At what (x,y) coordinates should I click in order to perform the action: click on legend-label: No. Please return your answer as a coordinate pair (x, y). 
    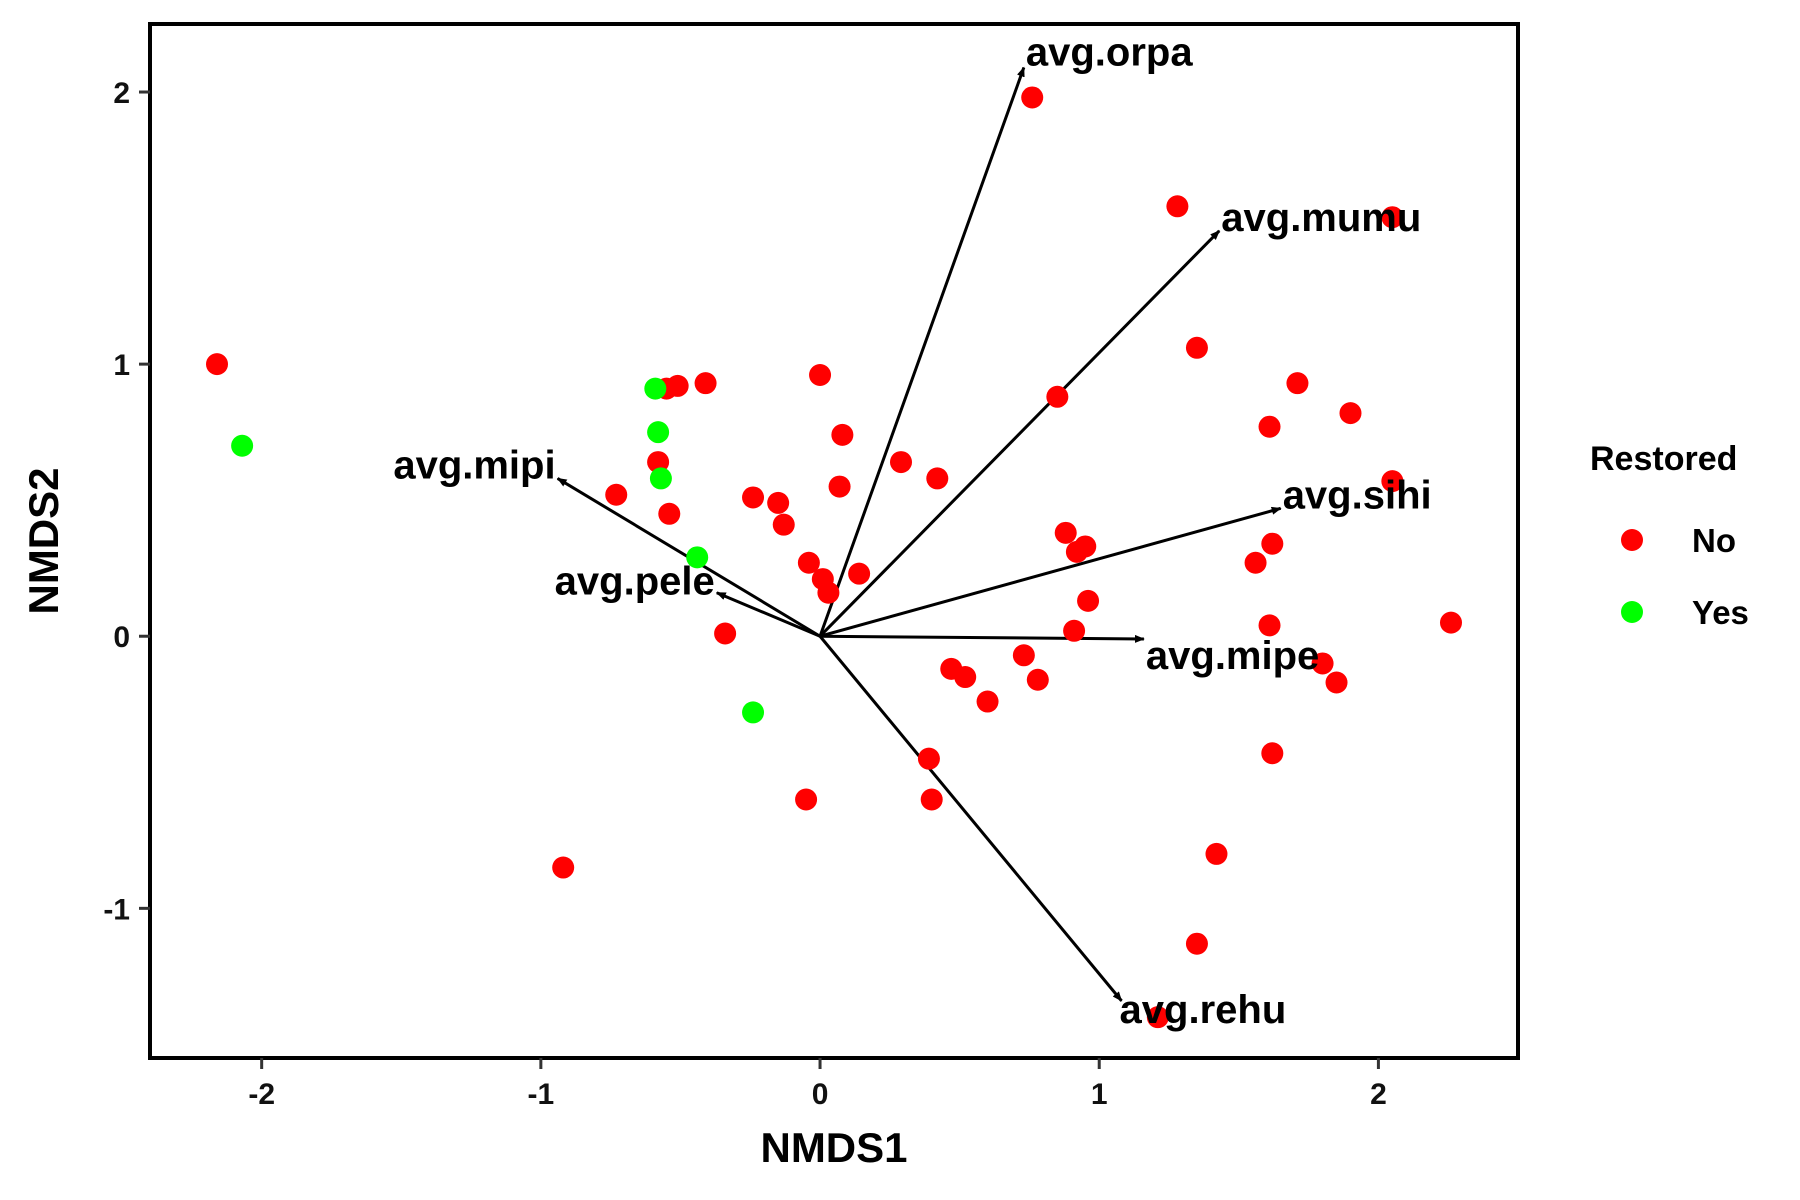
    Looking at the image, I should click on (1714, 540).